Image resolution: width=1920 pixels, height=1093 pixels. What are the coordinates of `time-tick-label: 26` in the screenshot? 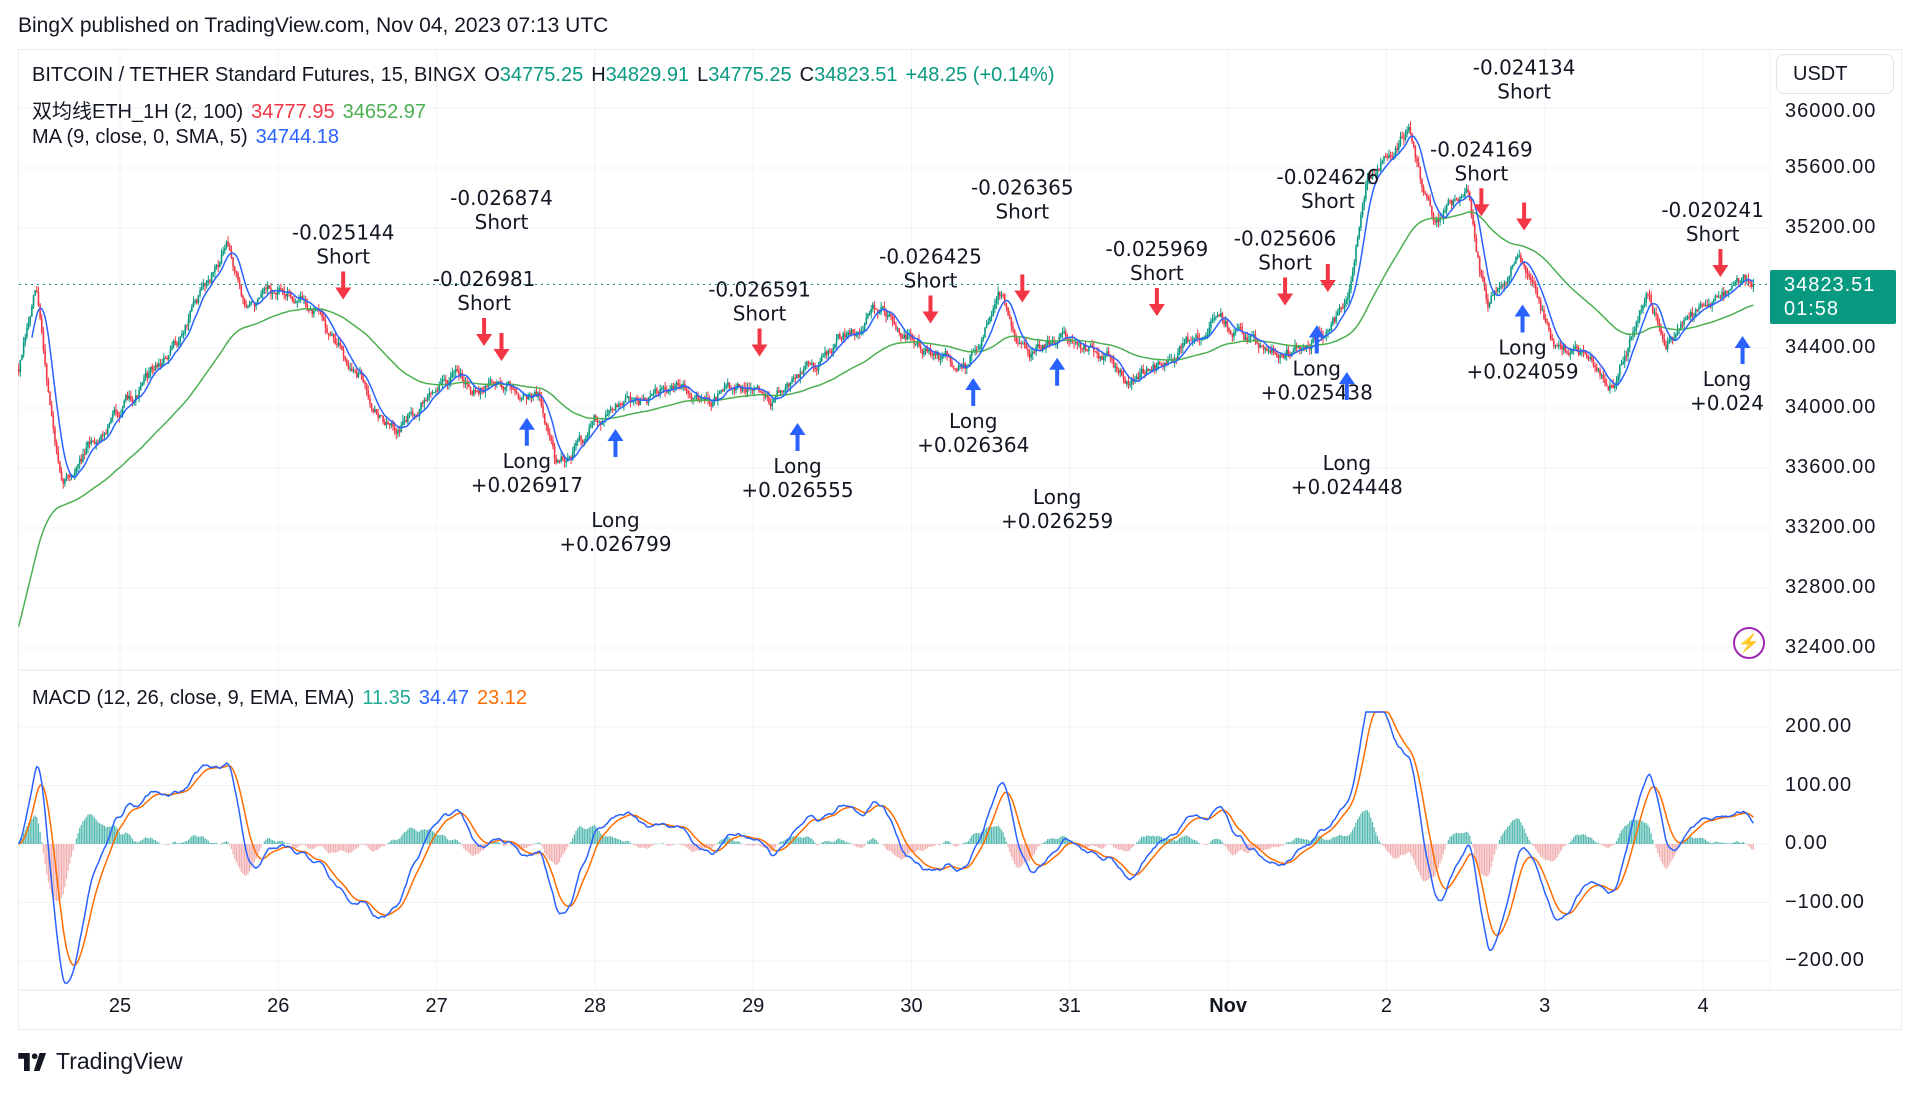 It's located at (278, 1006).